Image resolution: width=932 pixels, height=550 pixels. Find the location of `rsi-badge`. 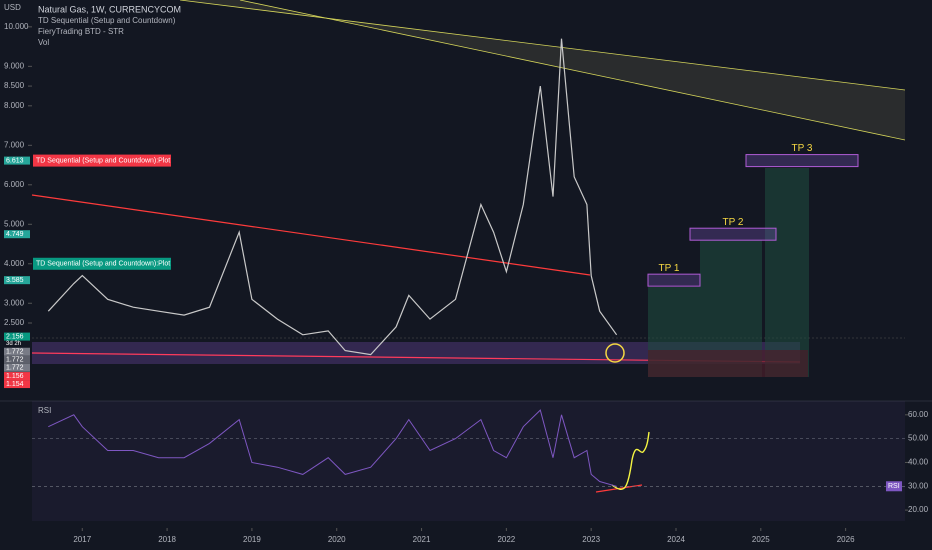

rsi-badge is located at coordinates (894, 486).